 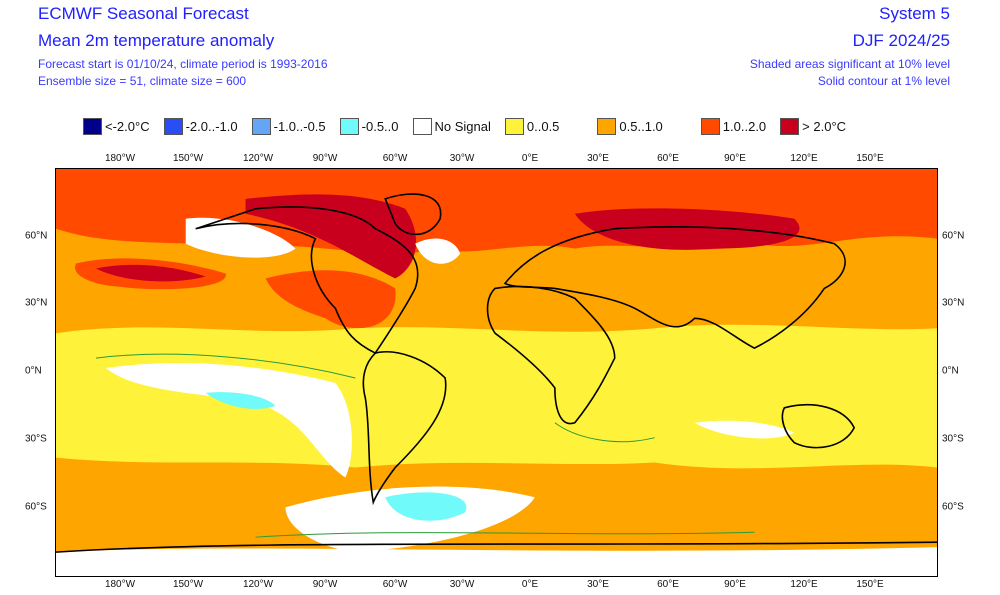 I want to click on coast-antarctica, so click(x=496, y=547).